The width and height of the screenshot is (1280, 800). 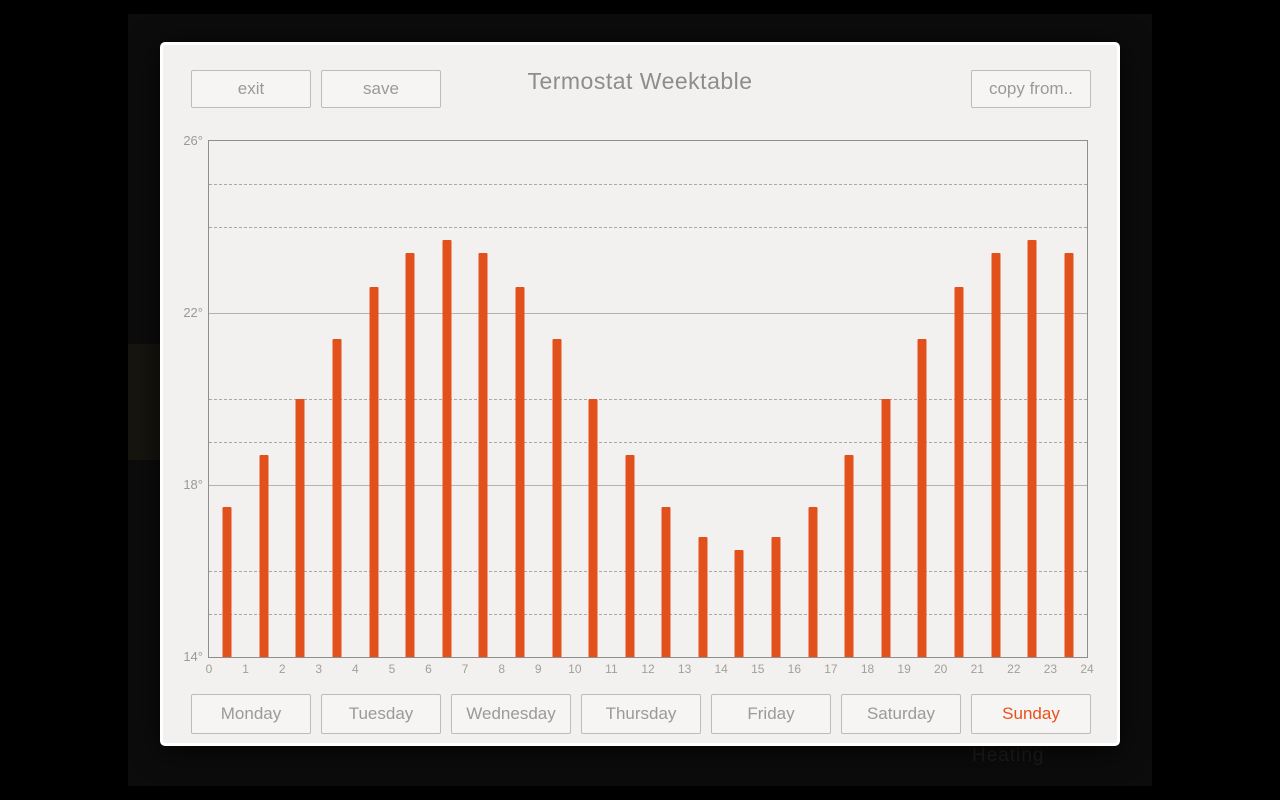 I want to click on x-axis-label-20: 20, so click(x=940, y=669).